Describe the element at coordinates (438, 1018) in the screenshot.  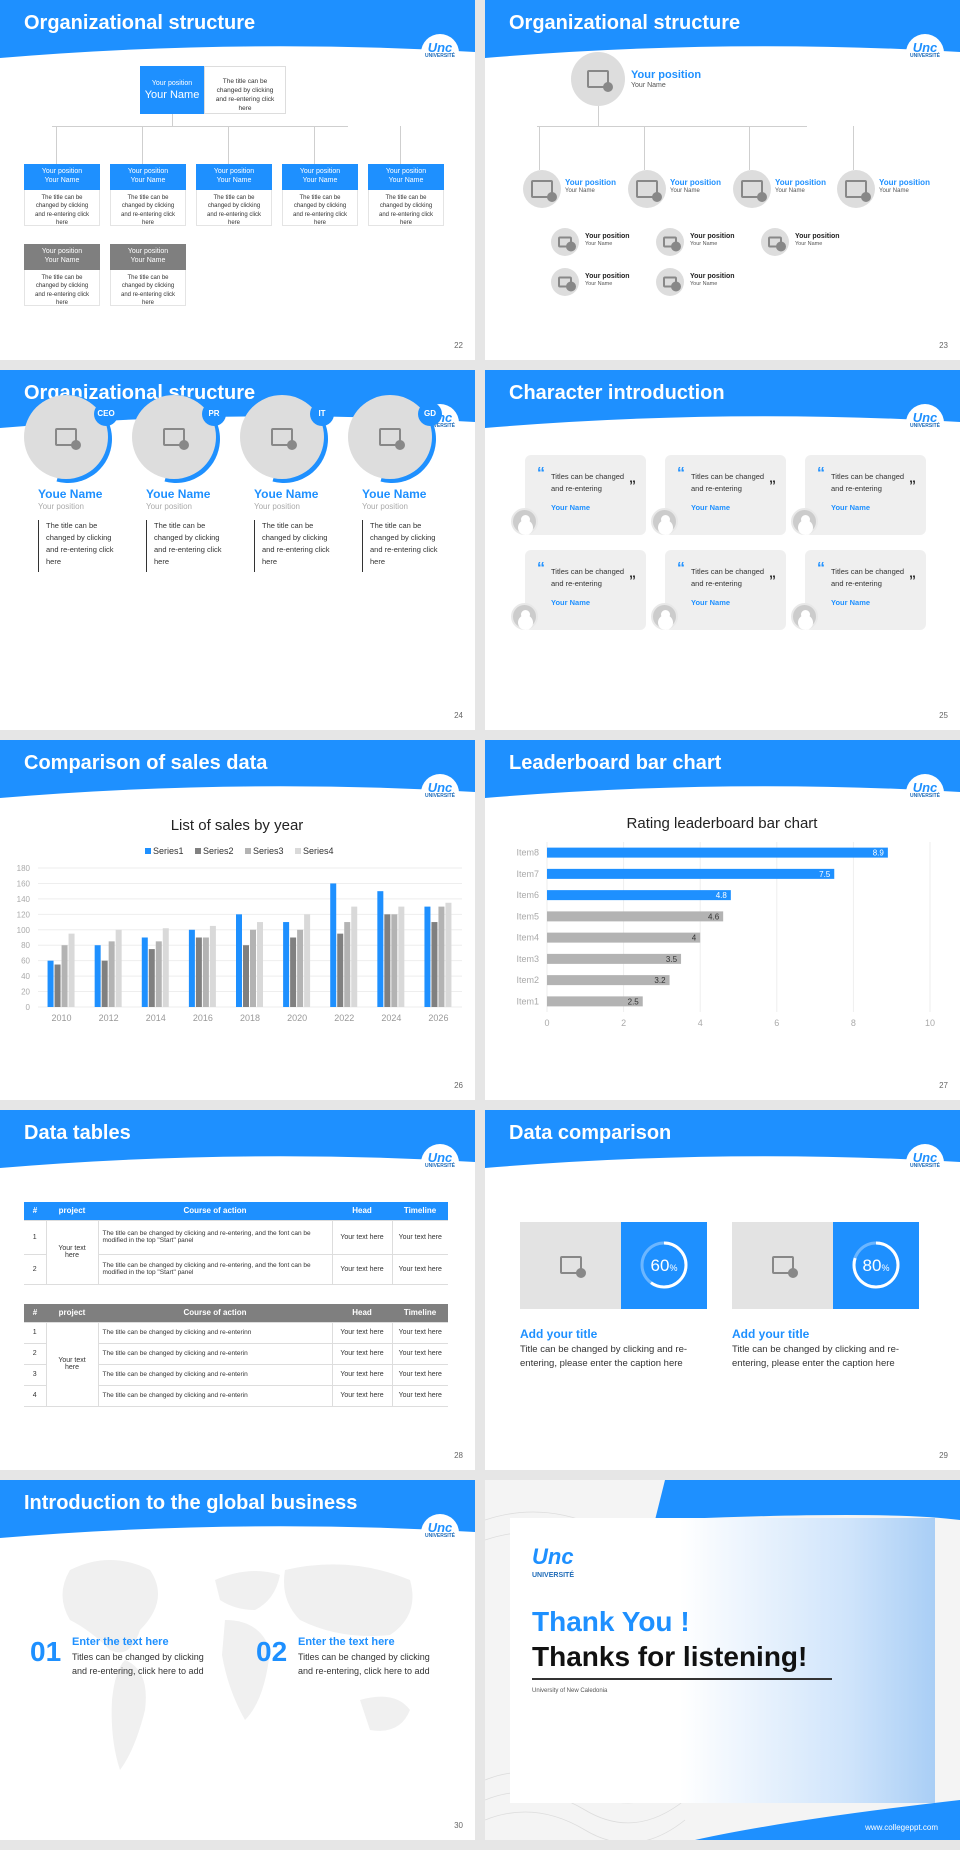
I see `x-tick-label: 2026` at that location.